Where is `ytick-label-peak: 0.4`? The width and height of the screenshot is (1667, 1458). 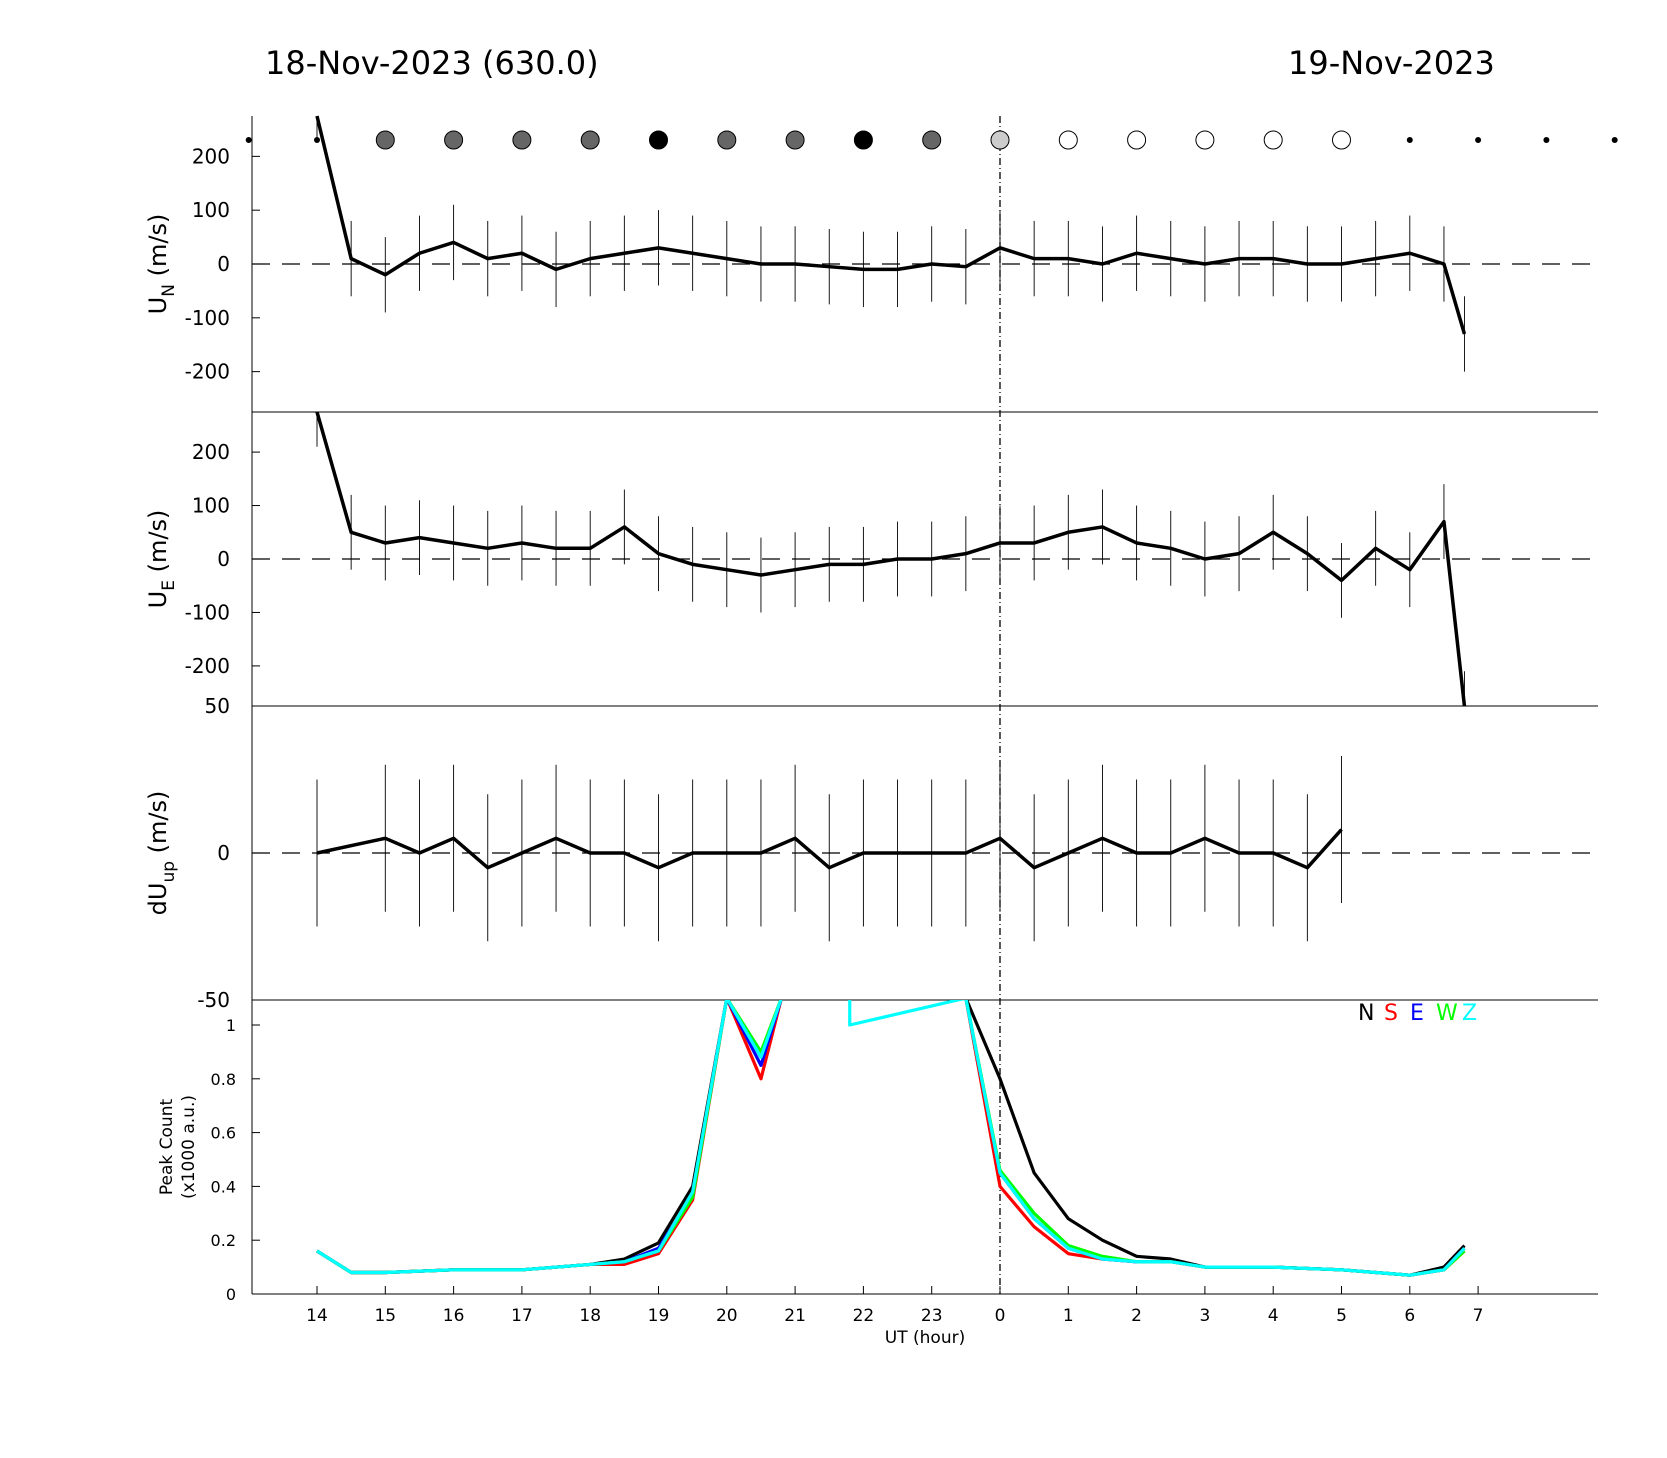
ytick-label-peak: 0.4 is located at coordinates (223, 1186).